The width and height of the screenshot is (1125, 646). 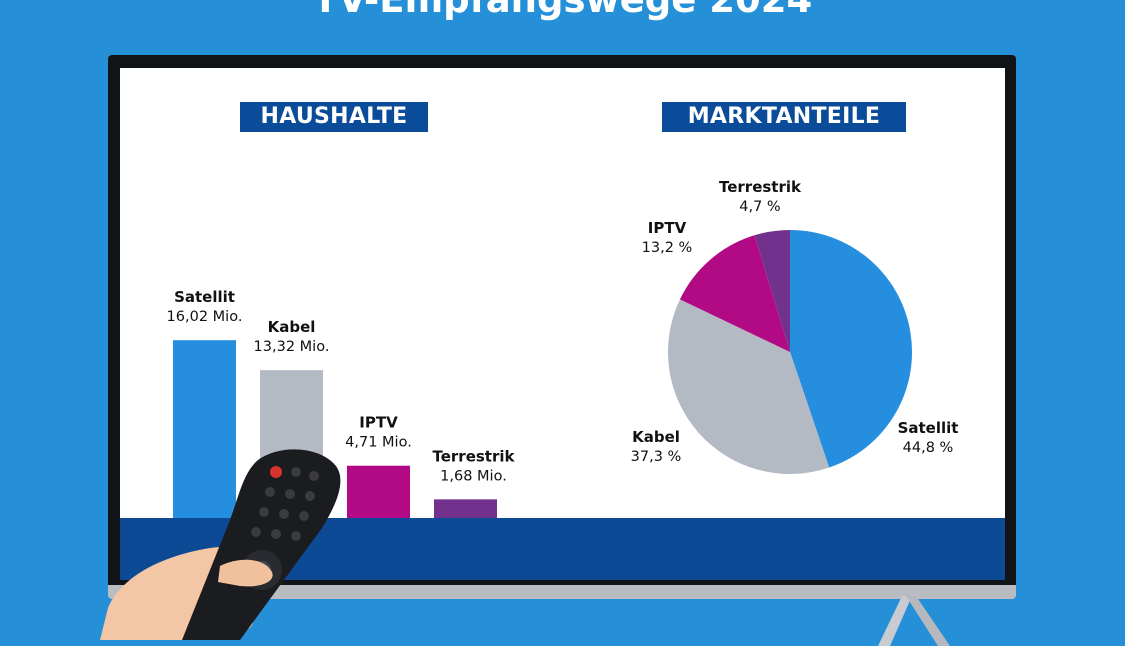 I want to click on households-title: HAUSHALTE, so click(x=334, y=117).